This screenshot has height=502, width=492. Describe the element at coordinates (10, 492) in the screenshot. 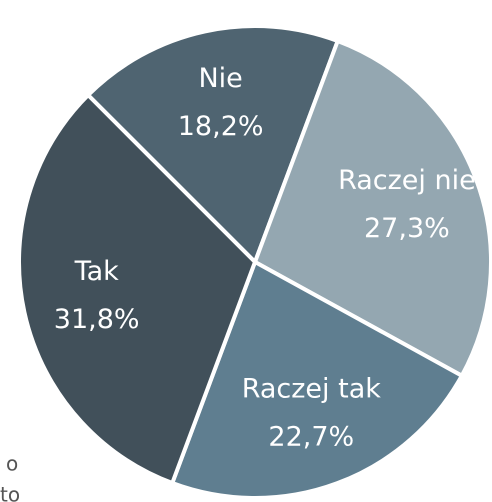

I see `text-fragment: to` at that location.